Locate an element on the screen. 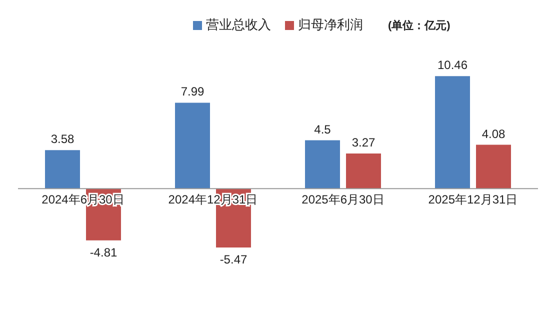  data-label: -5.47 is located at coordinates (234, 259).